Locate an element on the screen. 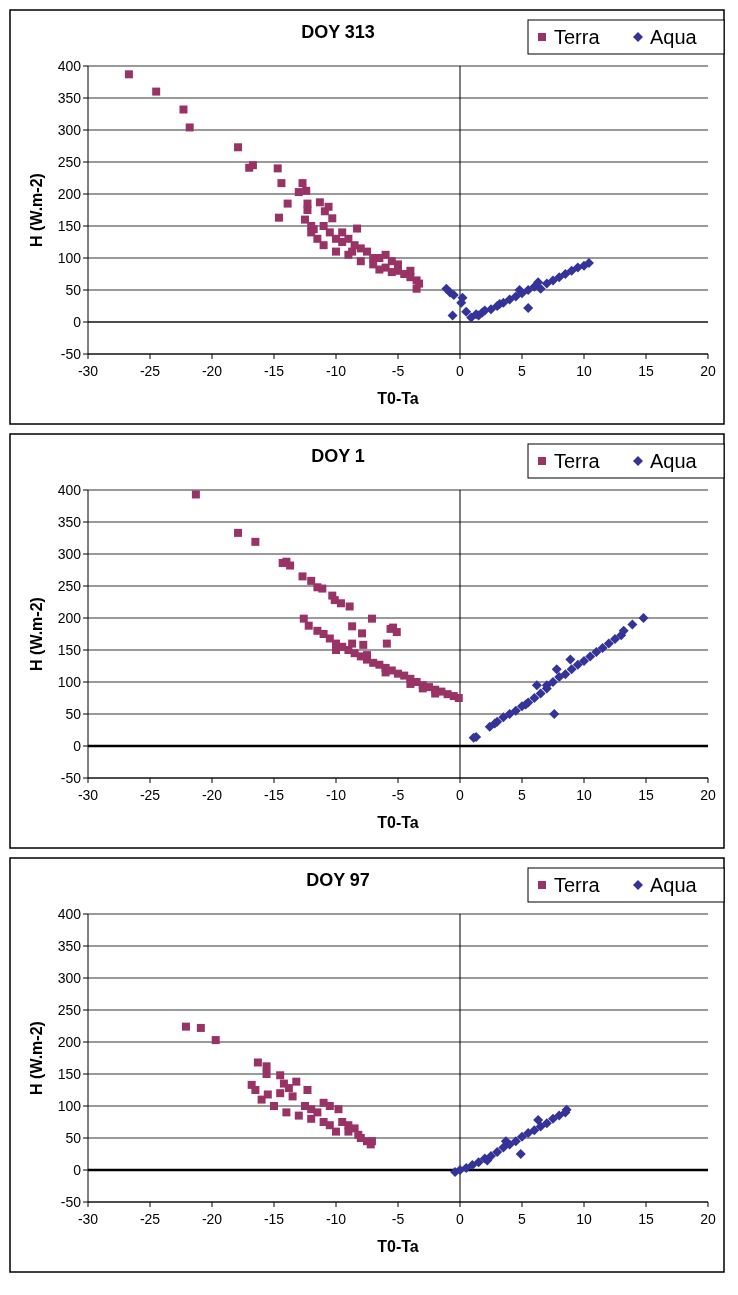 The width and height of the screenshot is (738, 1295). chart-title: DOY 313 is located at coordinates (338, 32).